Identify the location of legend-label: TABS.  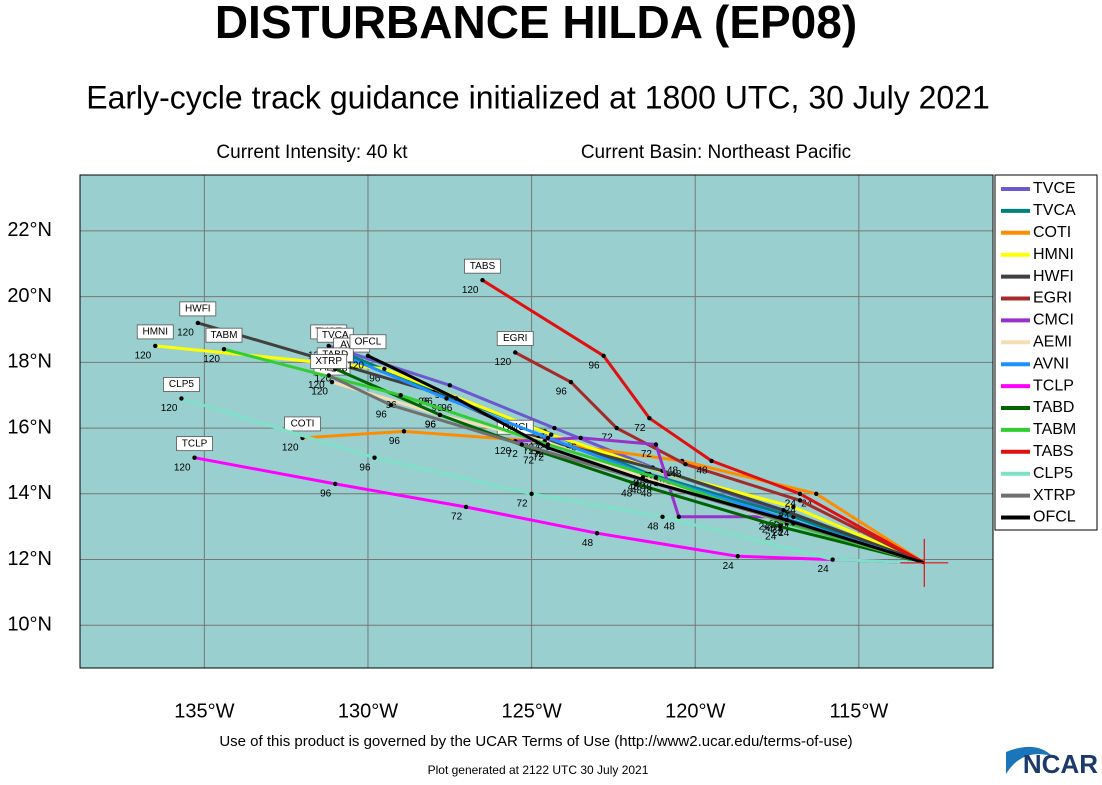
(1053, 451).